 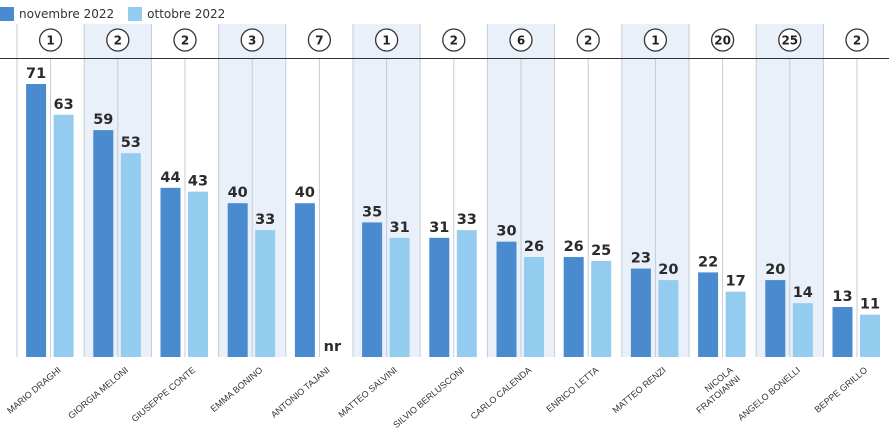 I want to click on rank-badge-angelo-bonelli, so click(x=790, y=40).